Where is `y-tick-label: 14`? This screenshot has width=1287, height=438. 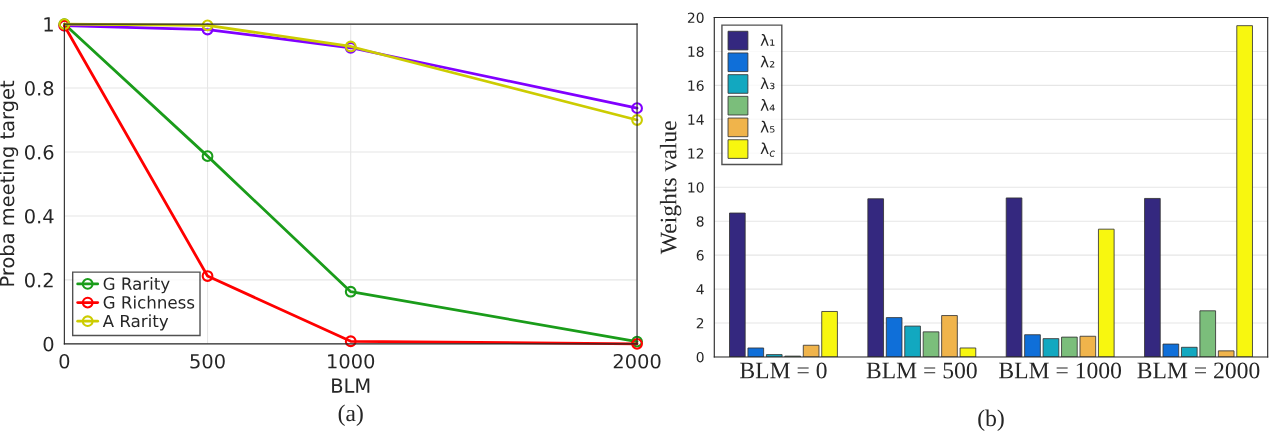
y-tick-label: 14 is located at coordinates (696, 119).